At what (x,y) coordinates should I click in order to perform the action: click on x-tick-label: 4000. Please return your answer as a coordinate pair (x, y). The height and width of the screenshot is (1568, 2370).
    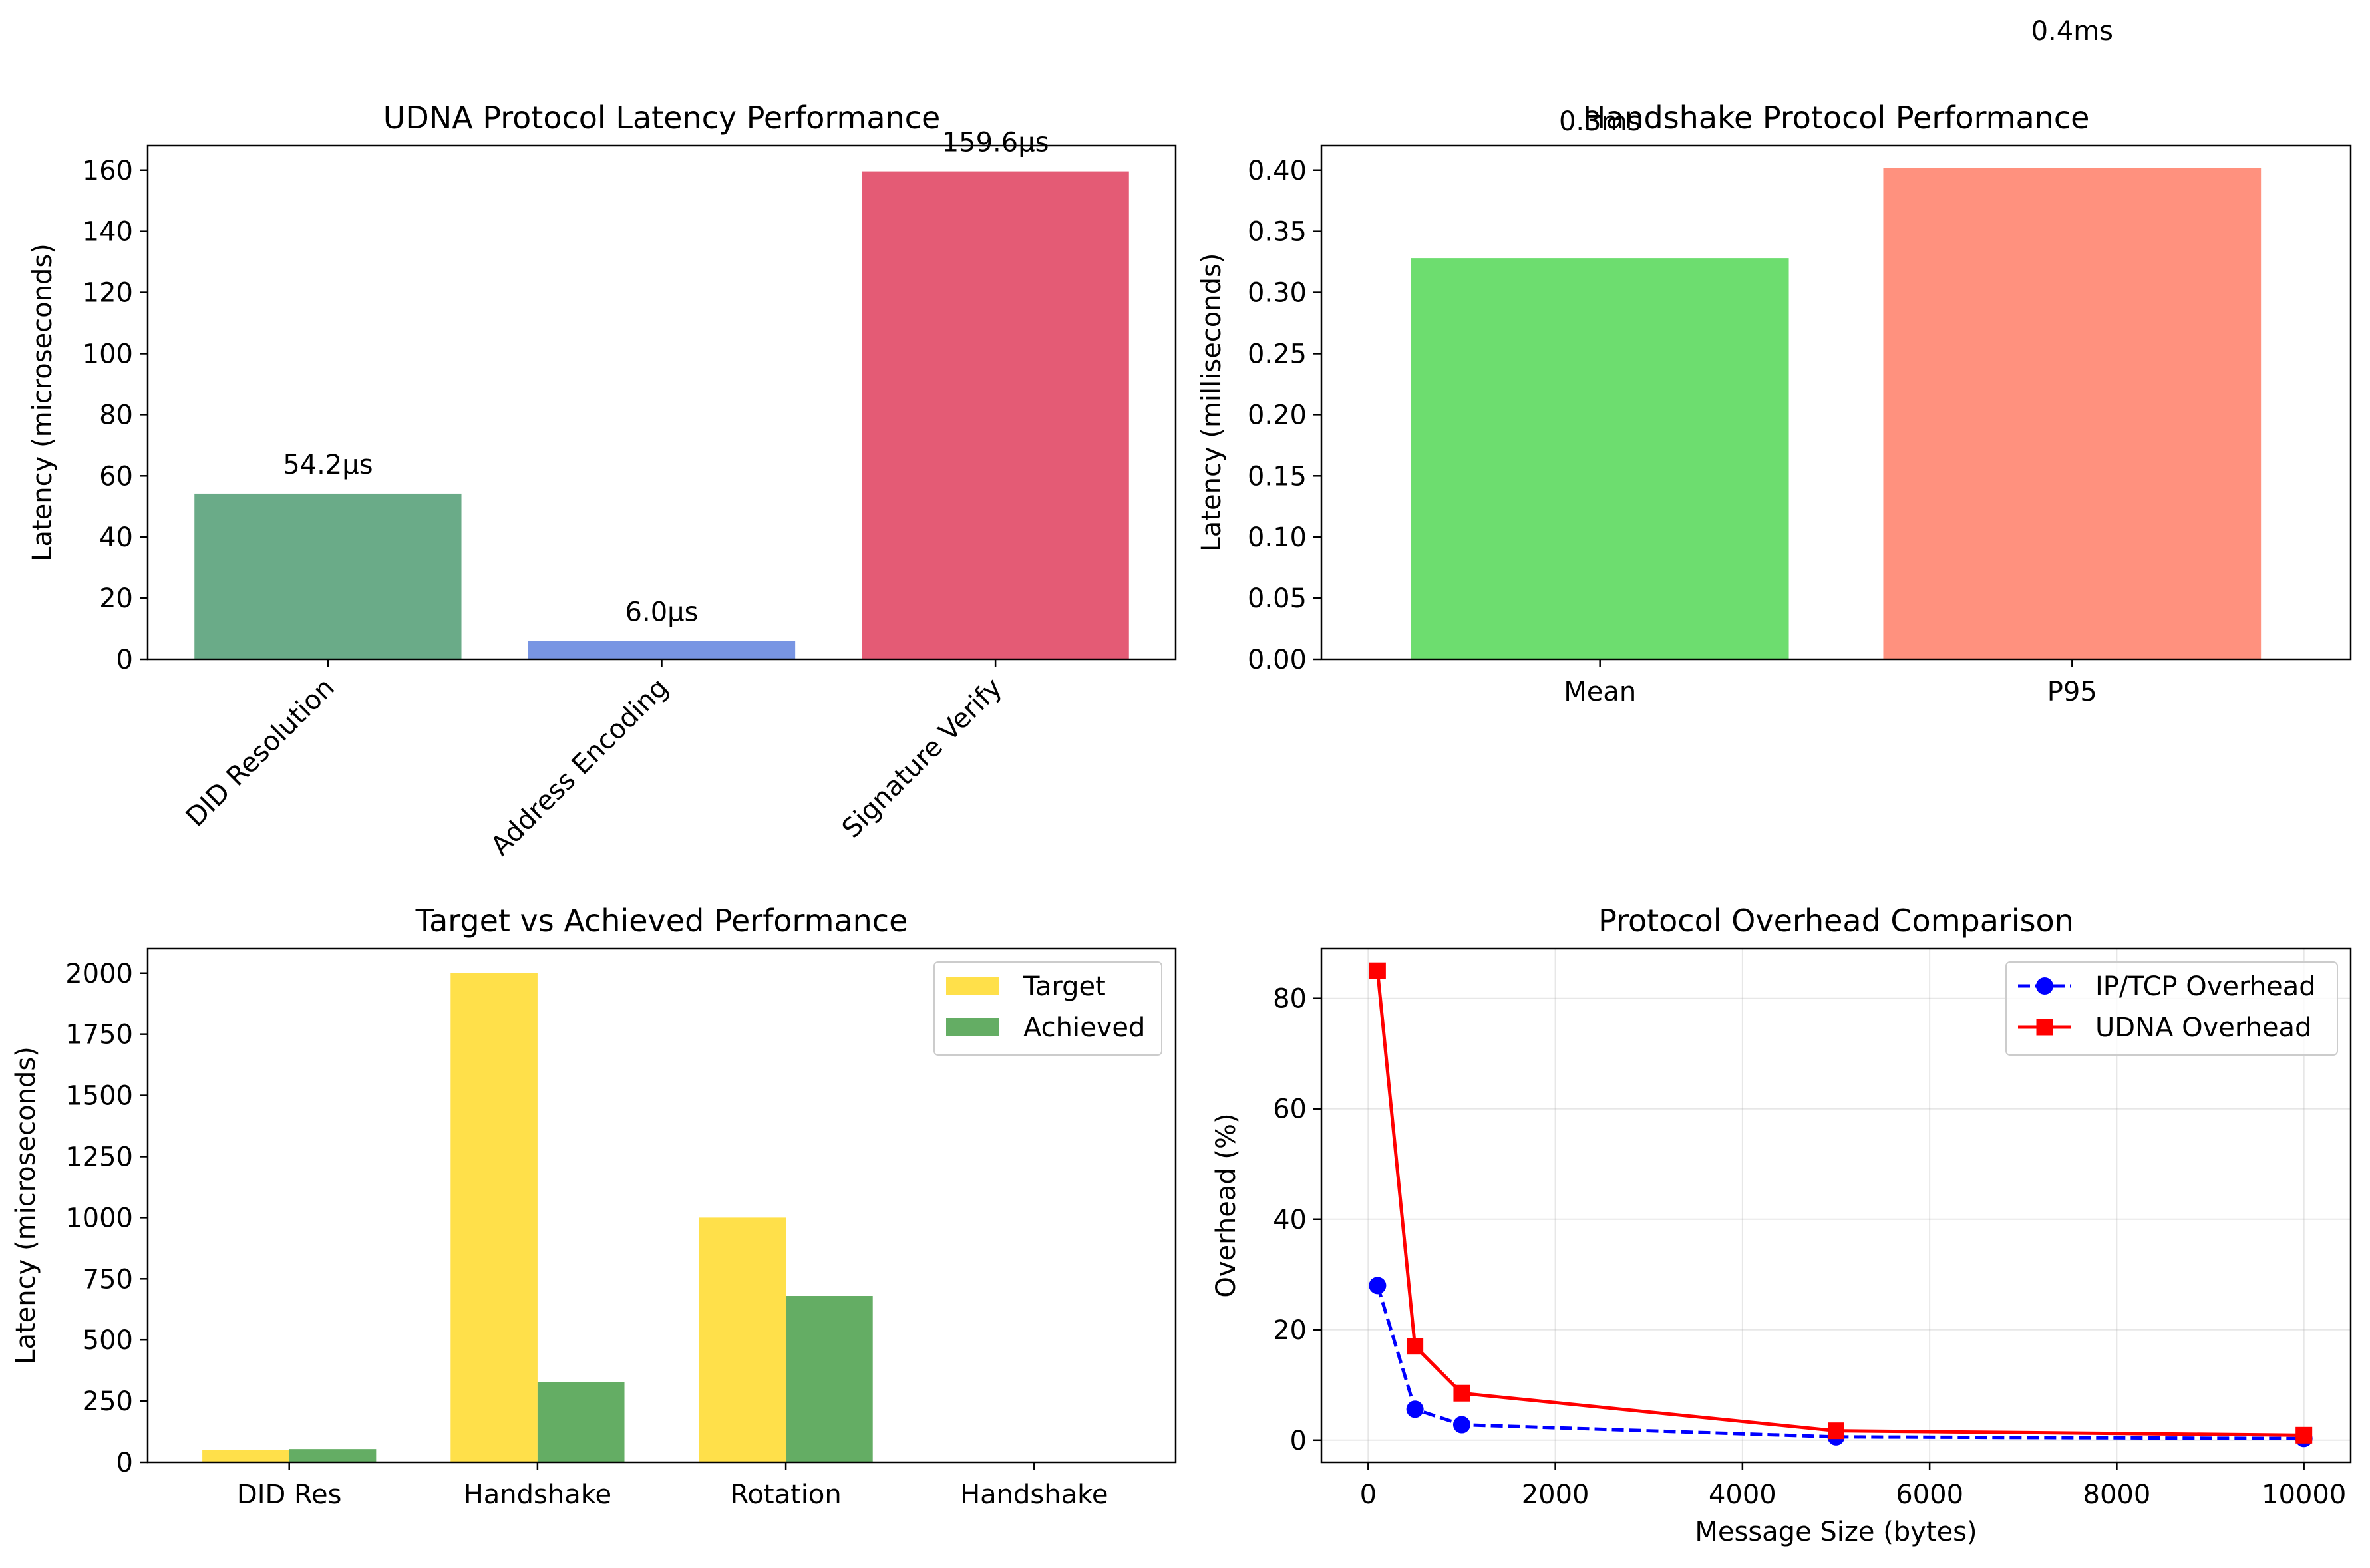
    Looking at the image, I should click on (1743, 1495).